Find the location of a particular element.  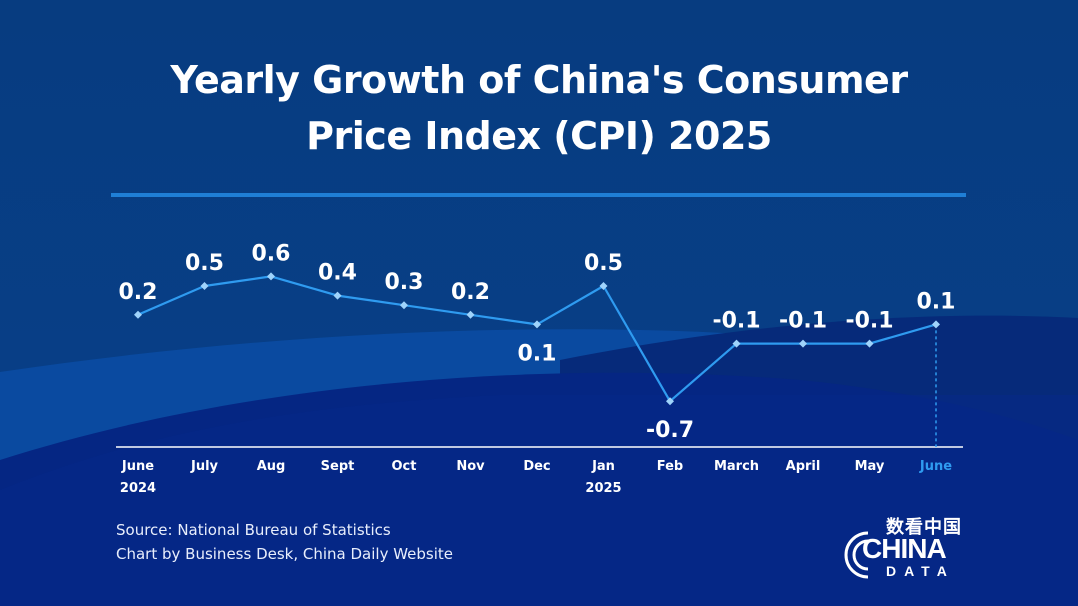

x-tick-label: Jan is located at coordinates (603, 466).